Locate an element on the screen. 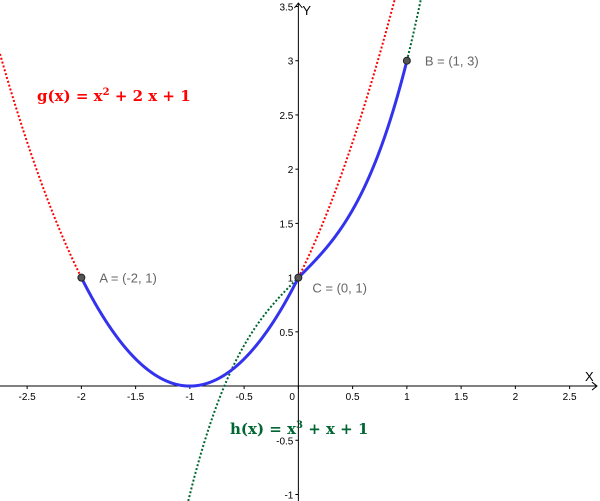 Image resolution: width=600 pixels, height=501 pixels. x-axis-arrow is located at coordinates (594, 386).